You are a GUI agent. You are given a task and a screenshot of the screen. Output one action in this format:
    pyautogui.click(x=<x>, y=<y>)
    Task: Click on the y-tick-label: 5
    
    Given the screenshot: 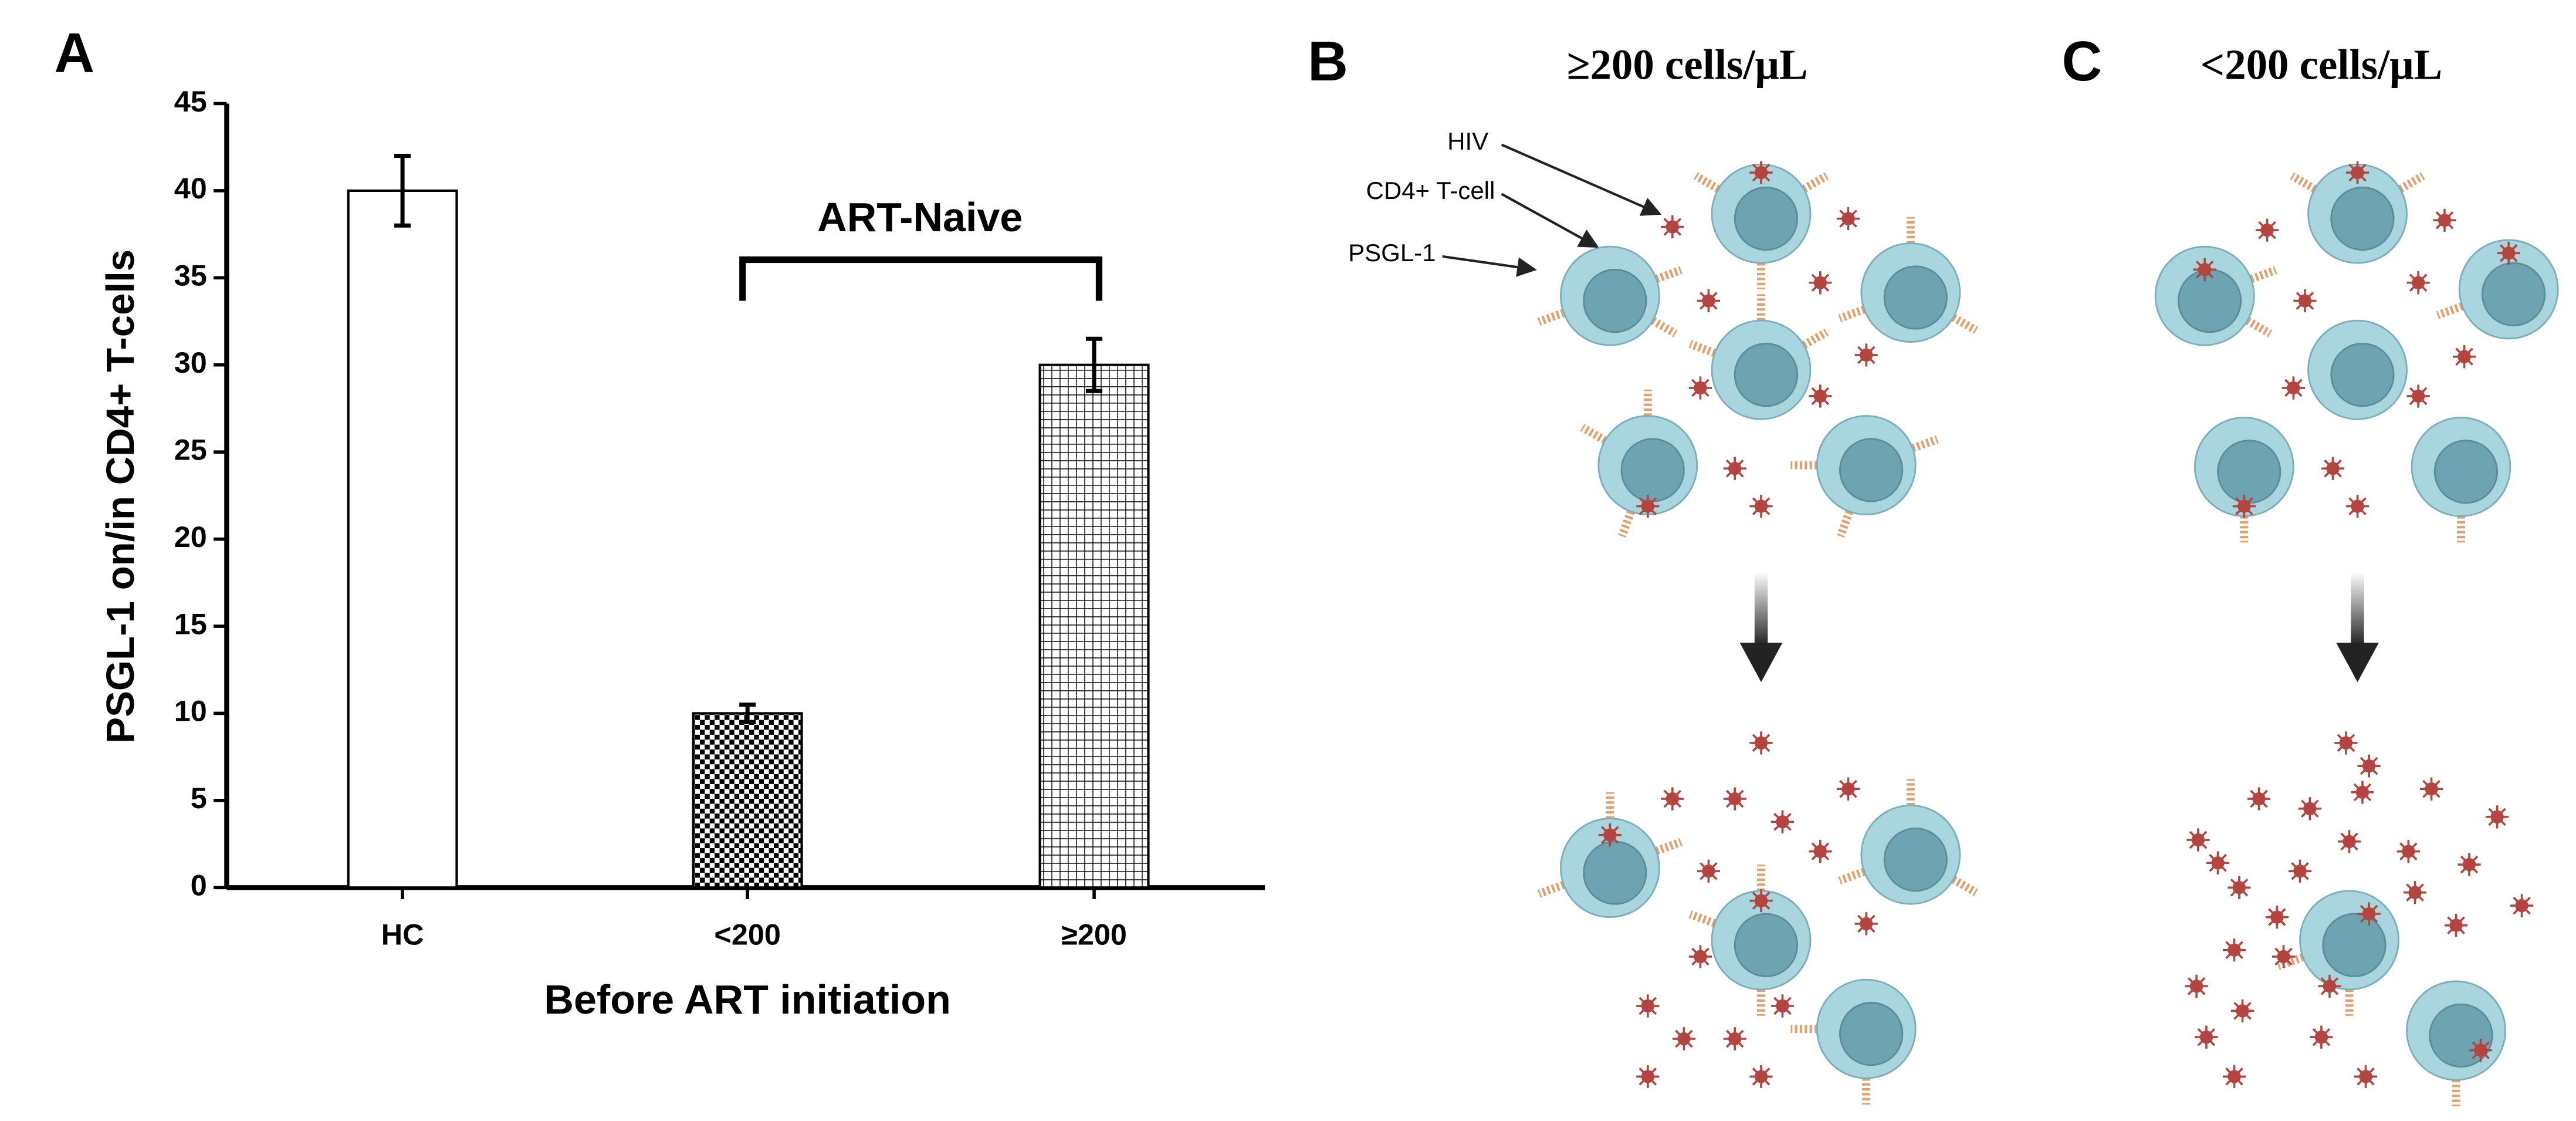 What is the action you would take?
    pyautogui.click(x=199, y=798)
    